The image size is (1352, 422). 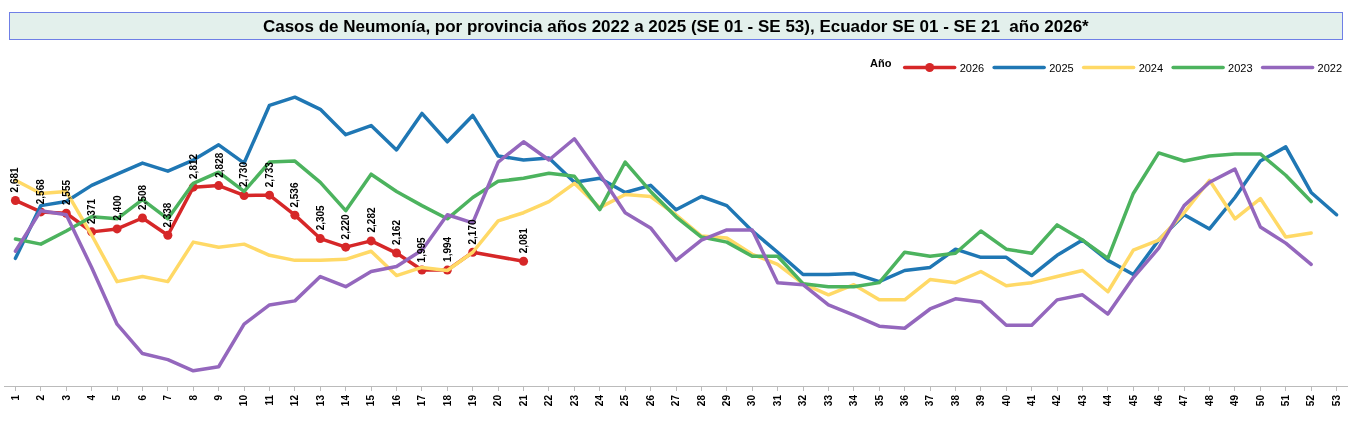 What do you see at coordinates (1336, 400) in the screenshot?
I see `x-tick-label: 53` at bounding box center [1336, 400].